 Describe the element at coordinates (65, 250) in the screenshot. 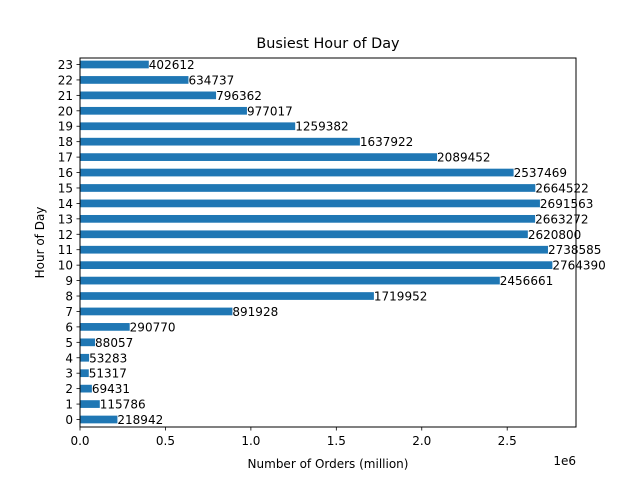

I see `y-tick-label-11: 11` at that location.